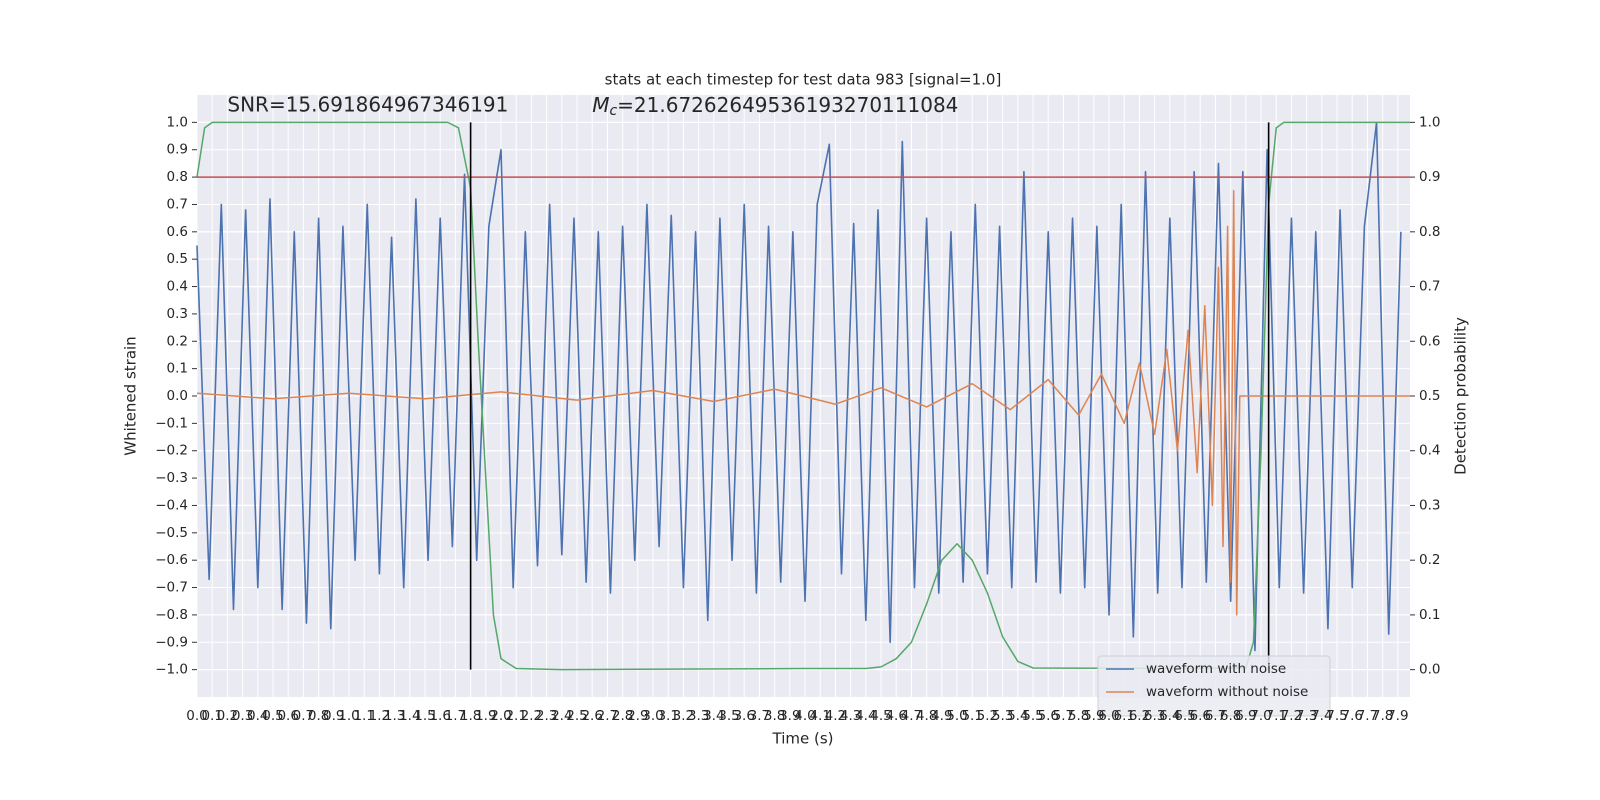 The width and height of the screenshot is (1600, 800). I want to click on mc-subscript: c, so click(613, 111).